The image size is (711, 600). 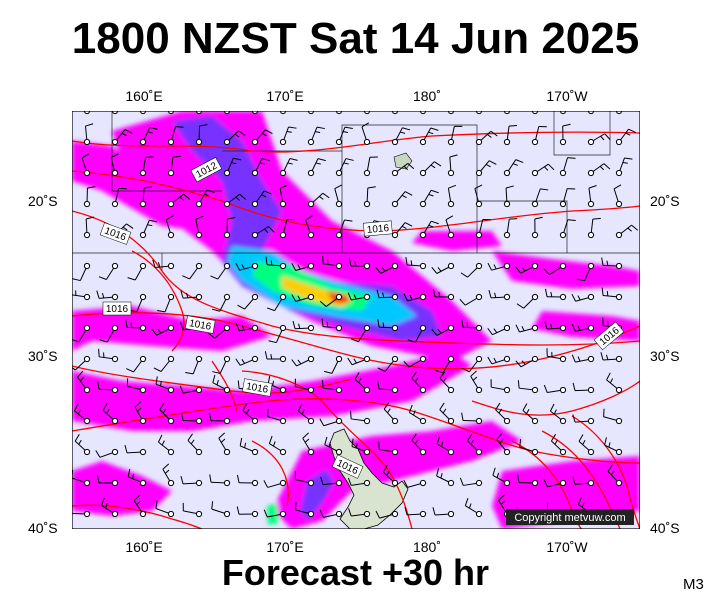 I want to click on lat-label-left-40s: 40˚S, so click(x=43, y=528).